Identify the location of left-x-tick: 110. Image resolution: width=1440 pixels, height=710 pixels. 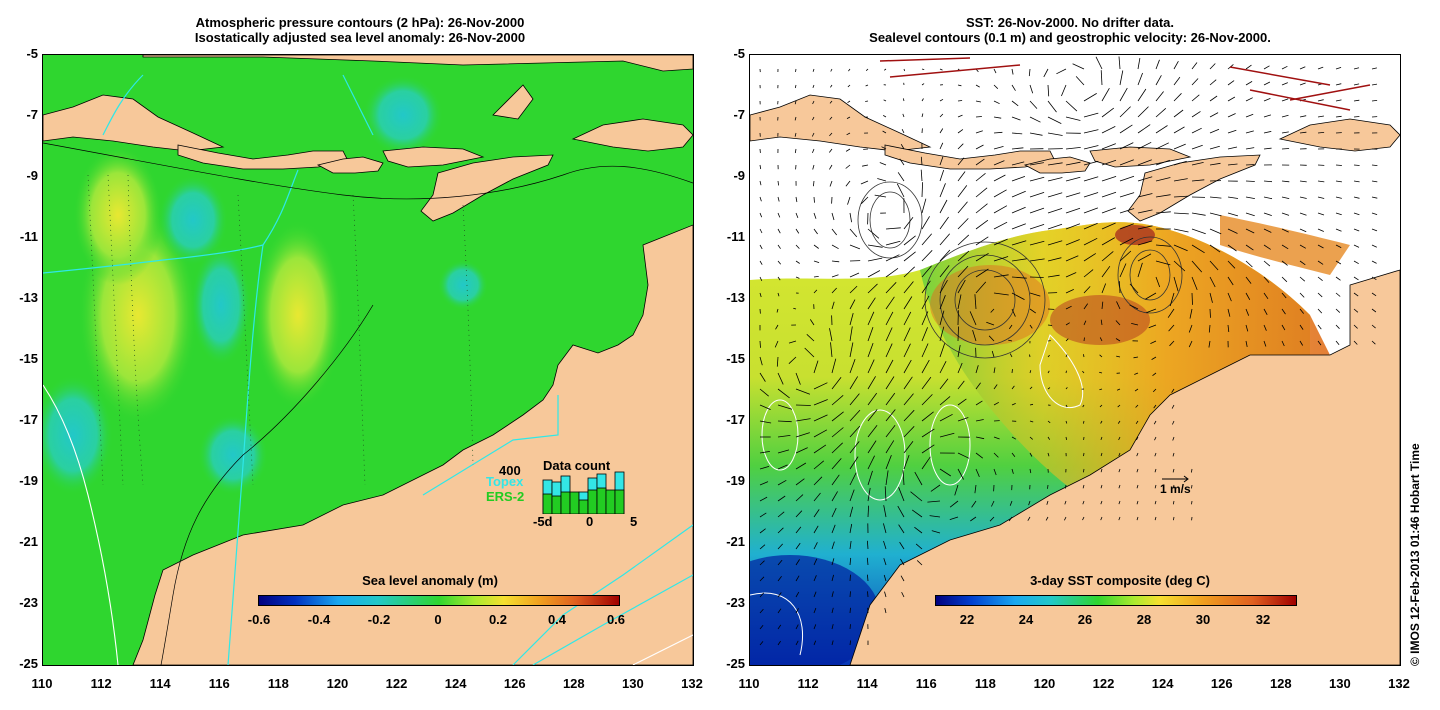
(42, 683).